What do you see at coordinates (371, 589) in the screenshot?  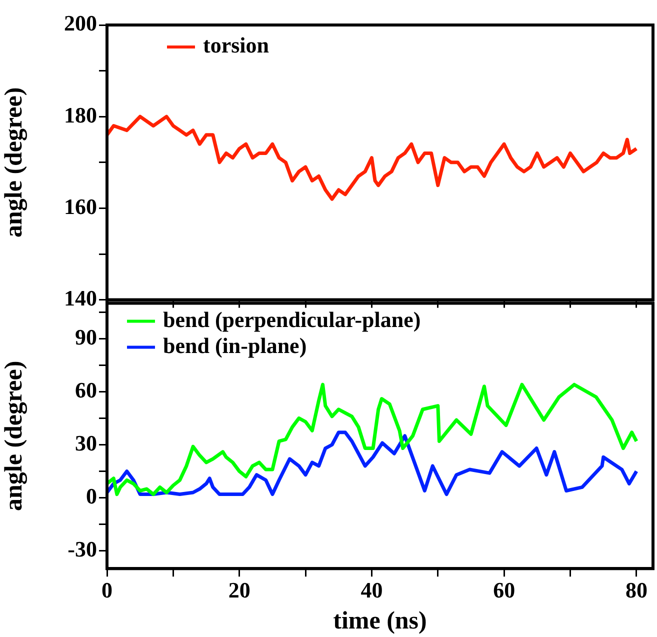 I see `x-tick-label: 40` at bounding box center [371, 589].